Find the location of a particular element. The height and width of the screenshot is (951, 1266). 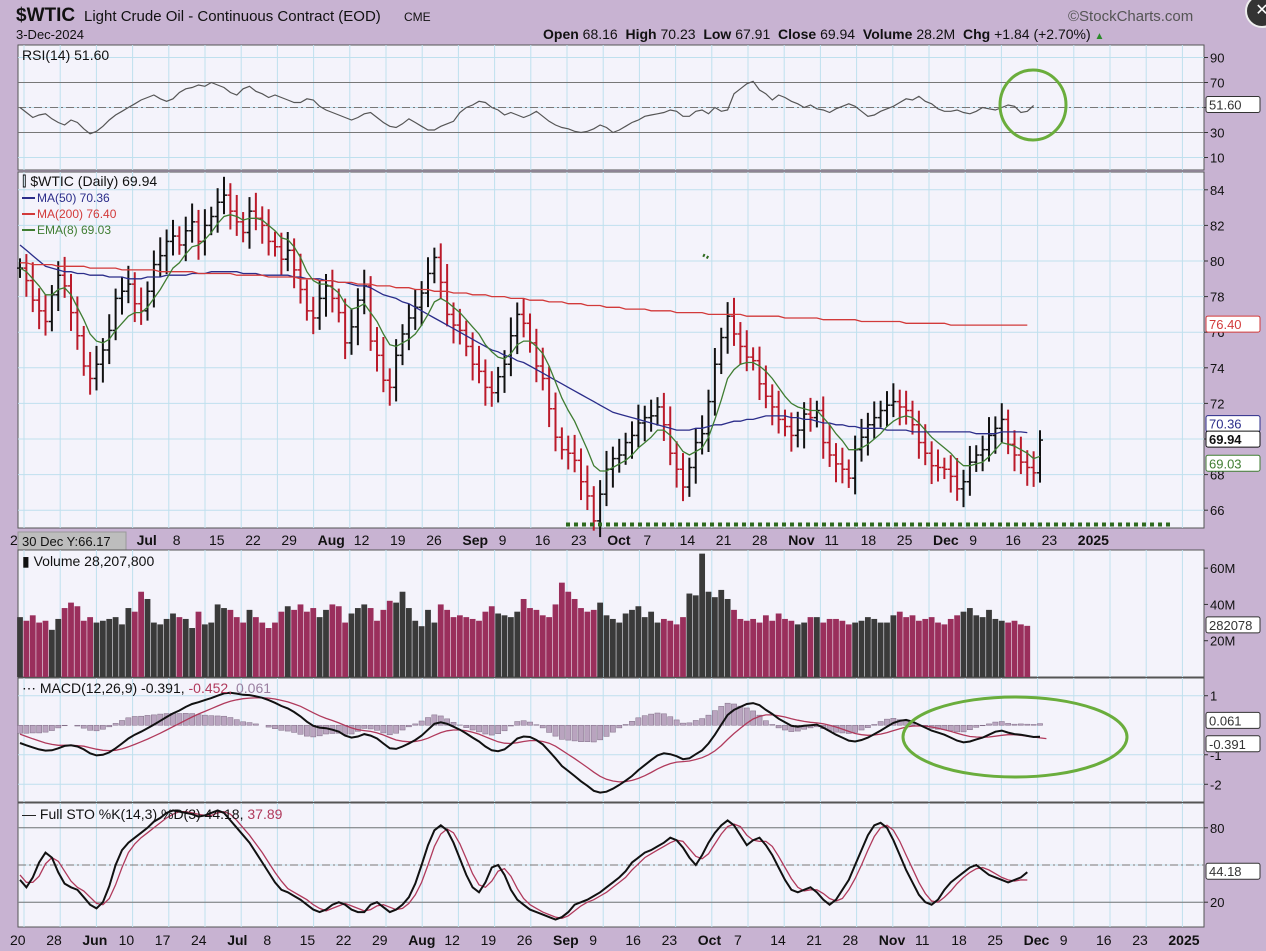

low-value: 67.91 is located at coordinates (753, 34).